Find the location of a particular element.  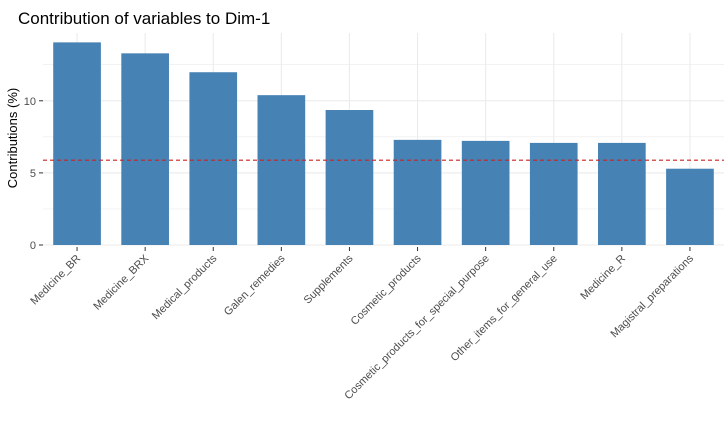

chart-title: Contribution of variables to Dim-1 is located at coordinates (144, 18).